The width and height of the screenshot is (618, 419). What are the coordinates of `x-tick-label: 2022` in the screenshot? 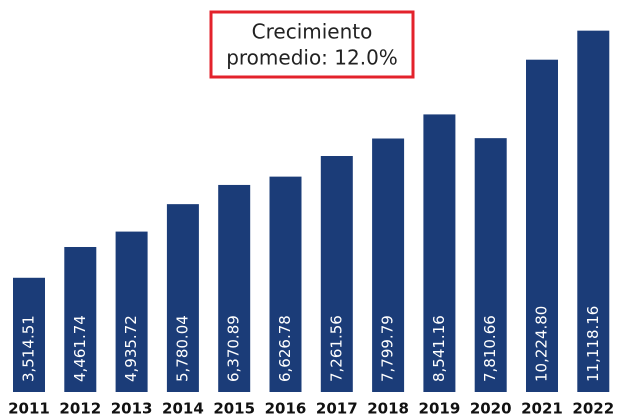 It's located at (593, 409).